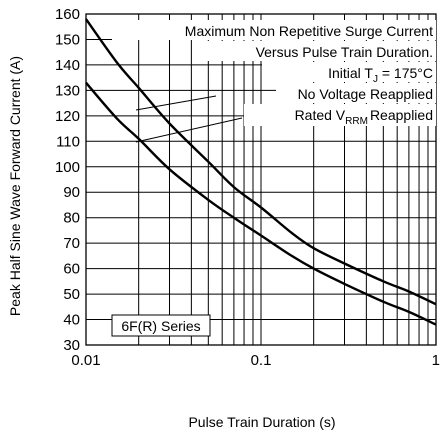 This screenshot has width=440, height=435. What do you see at coordinates (320, 115) in the screenshot?
I see `rated-prefix: Rated V` at bounding box center [320, 115].